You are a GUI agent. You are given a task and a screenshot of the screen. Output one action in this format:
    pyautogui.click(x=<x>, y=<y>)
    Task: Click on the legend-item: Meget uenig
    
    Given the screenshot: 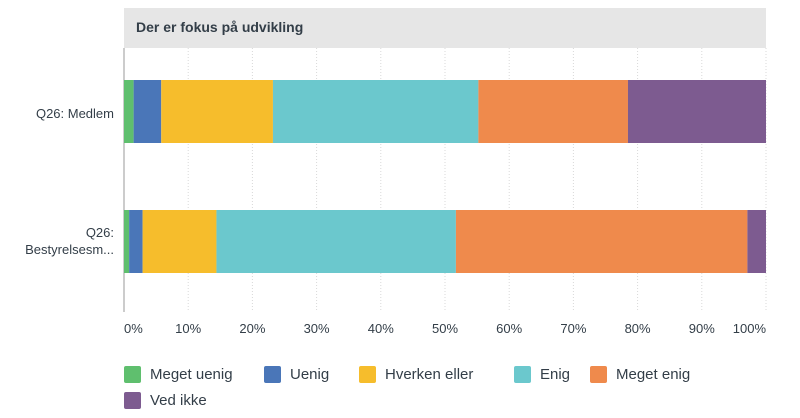 What is the action you would take?
    pyautogui.click(x=178, y=374)
    